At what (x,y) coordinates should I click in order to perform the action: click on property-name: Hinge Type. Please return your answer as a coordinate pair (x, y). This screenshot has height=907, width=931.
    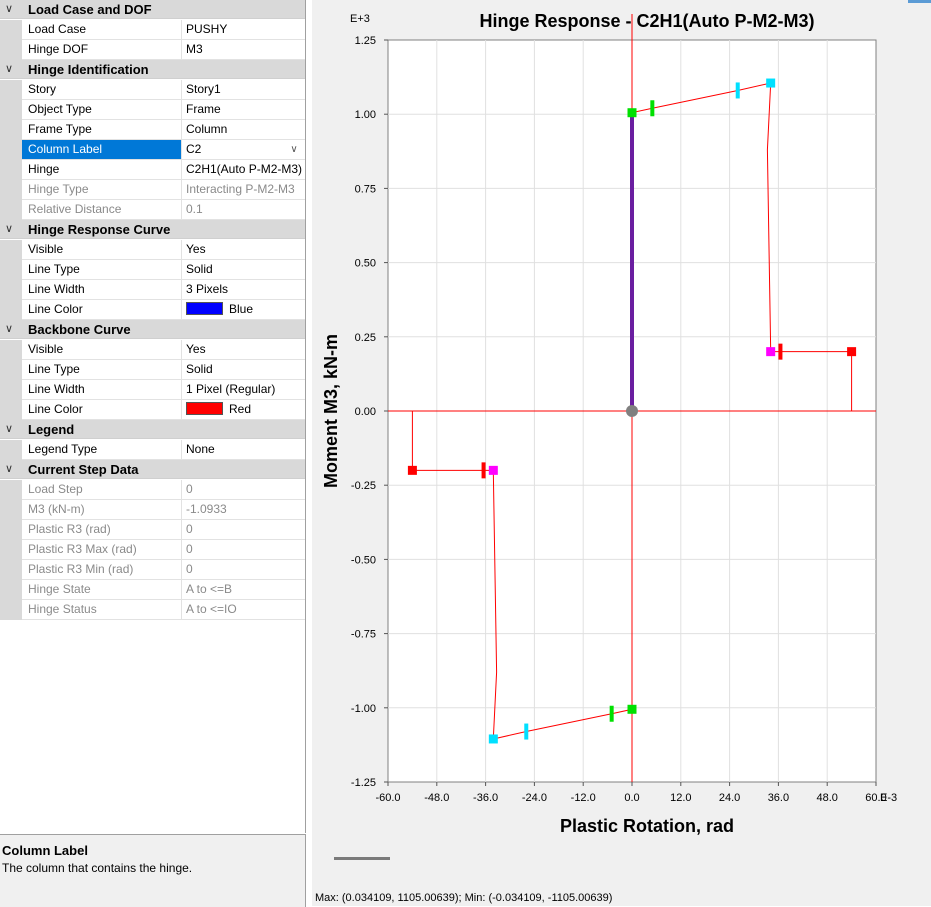
    Looking at the image, I should click on (102, 190).